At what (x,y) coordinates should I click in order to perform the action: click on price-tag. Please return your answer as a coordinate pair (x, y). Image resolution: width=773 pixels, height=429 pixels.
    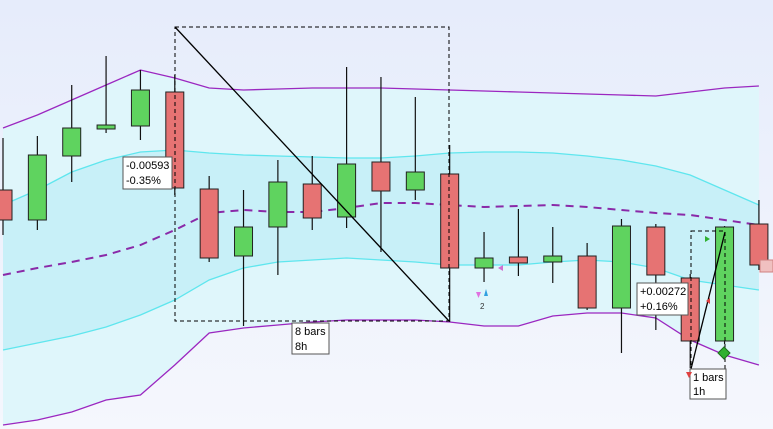
    Looking at the image, I should click on (766, 266).